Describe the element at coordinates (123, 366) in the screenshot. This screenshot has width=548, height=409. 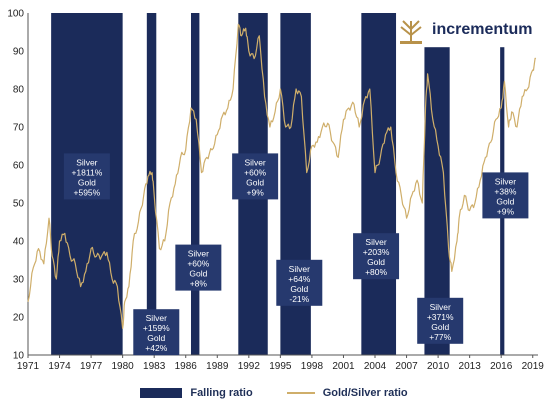
I see `x-tick-label: 1980` at that location.